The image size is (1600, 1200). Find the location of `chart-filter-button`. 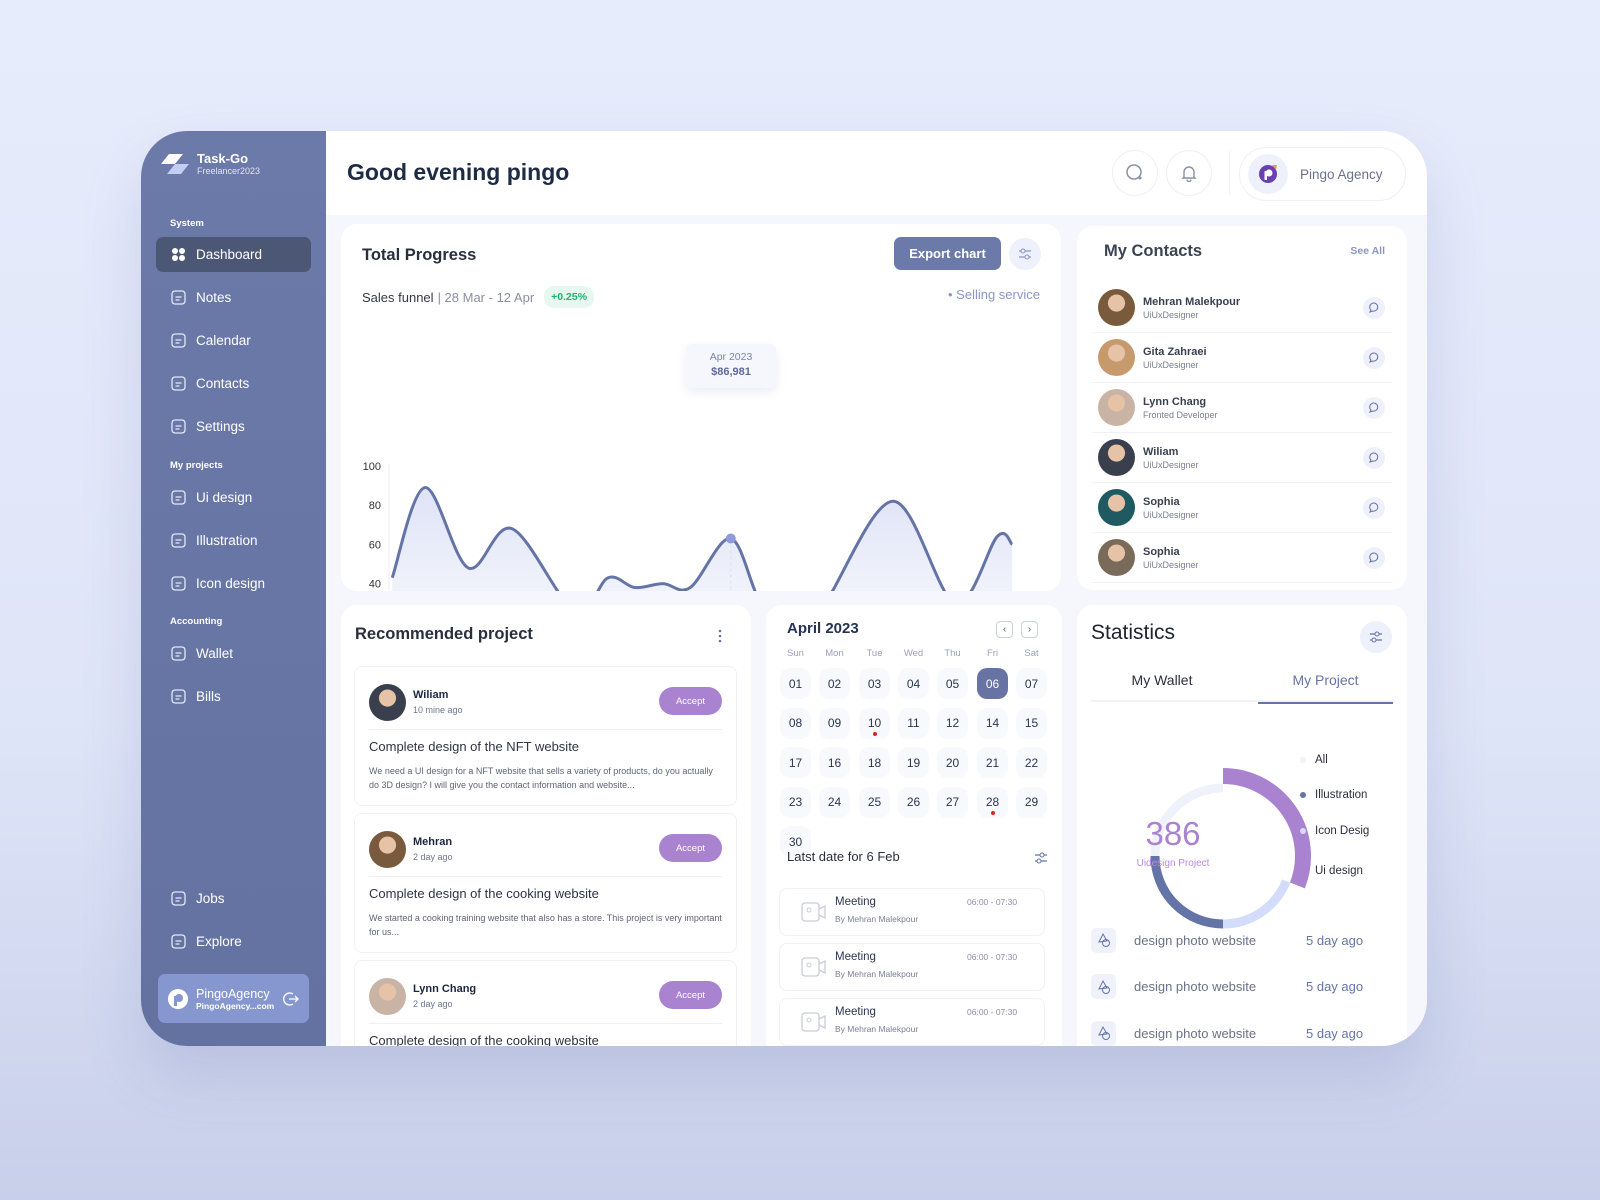

chart-filter-button is located at coordinates (1025, 254).